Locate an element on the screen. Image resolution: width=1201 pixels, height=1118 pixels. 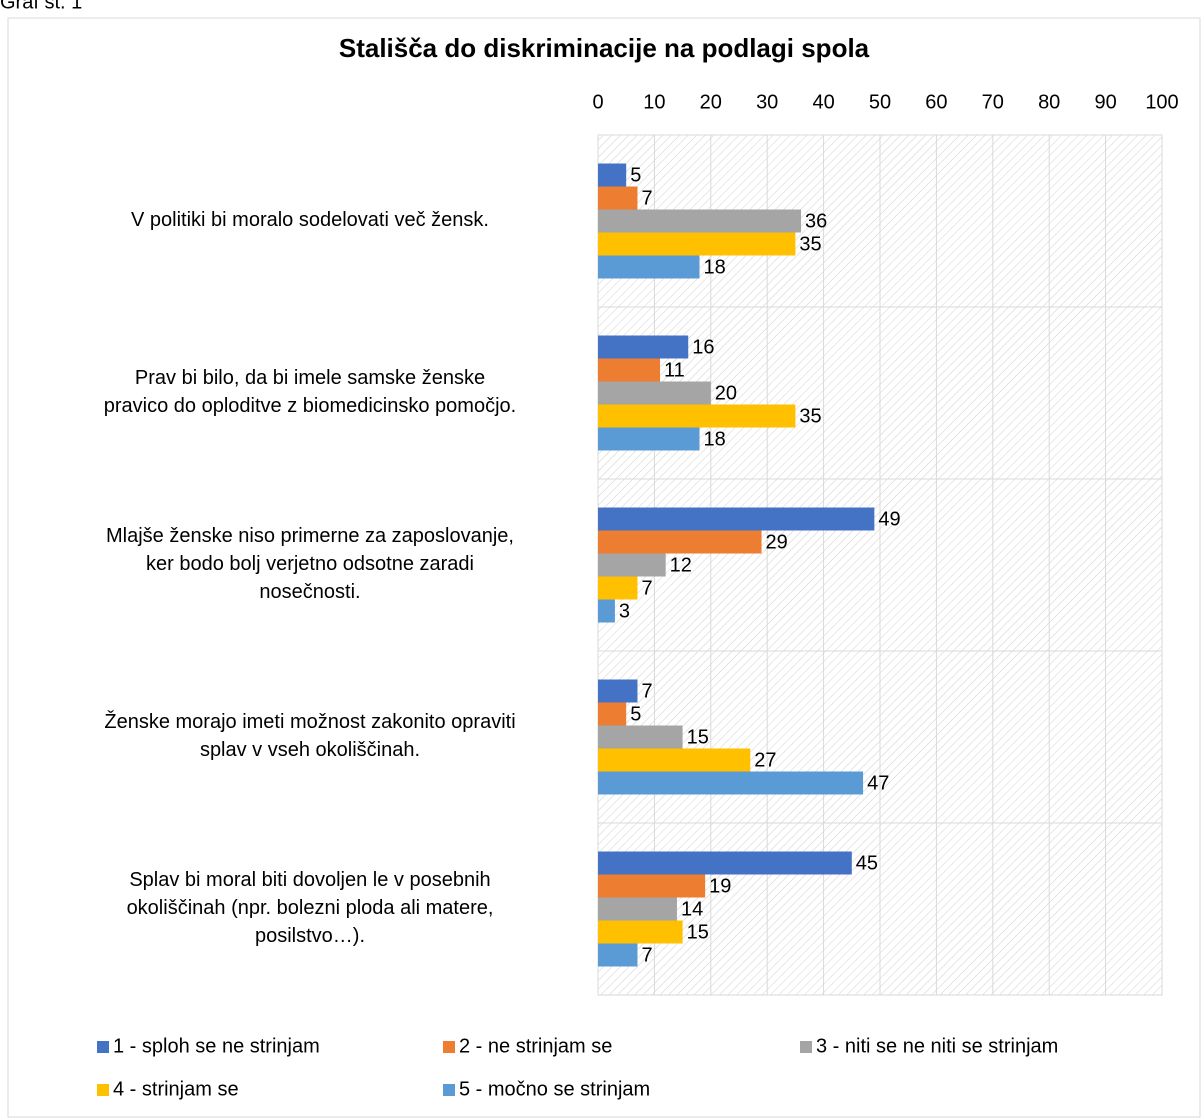
data-label: 14 is located at coordinates (692, 909).